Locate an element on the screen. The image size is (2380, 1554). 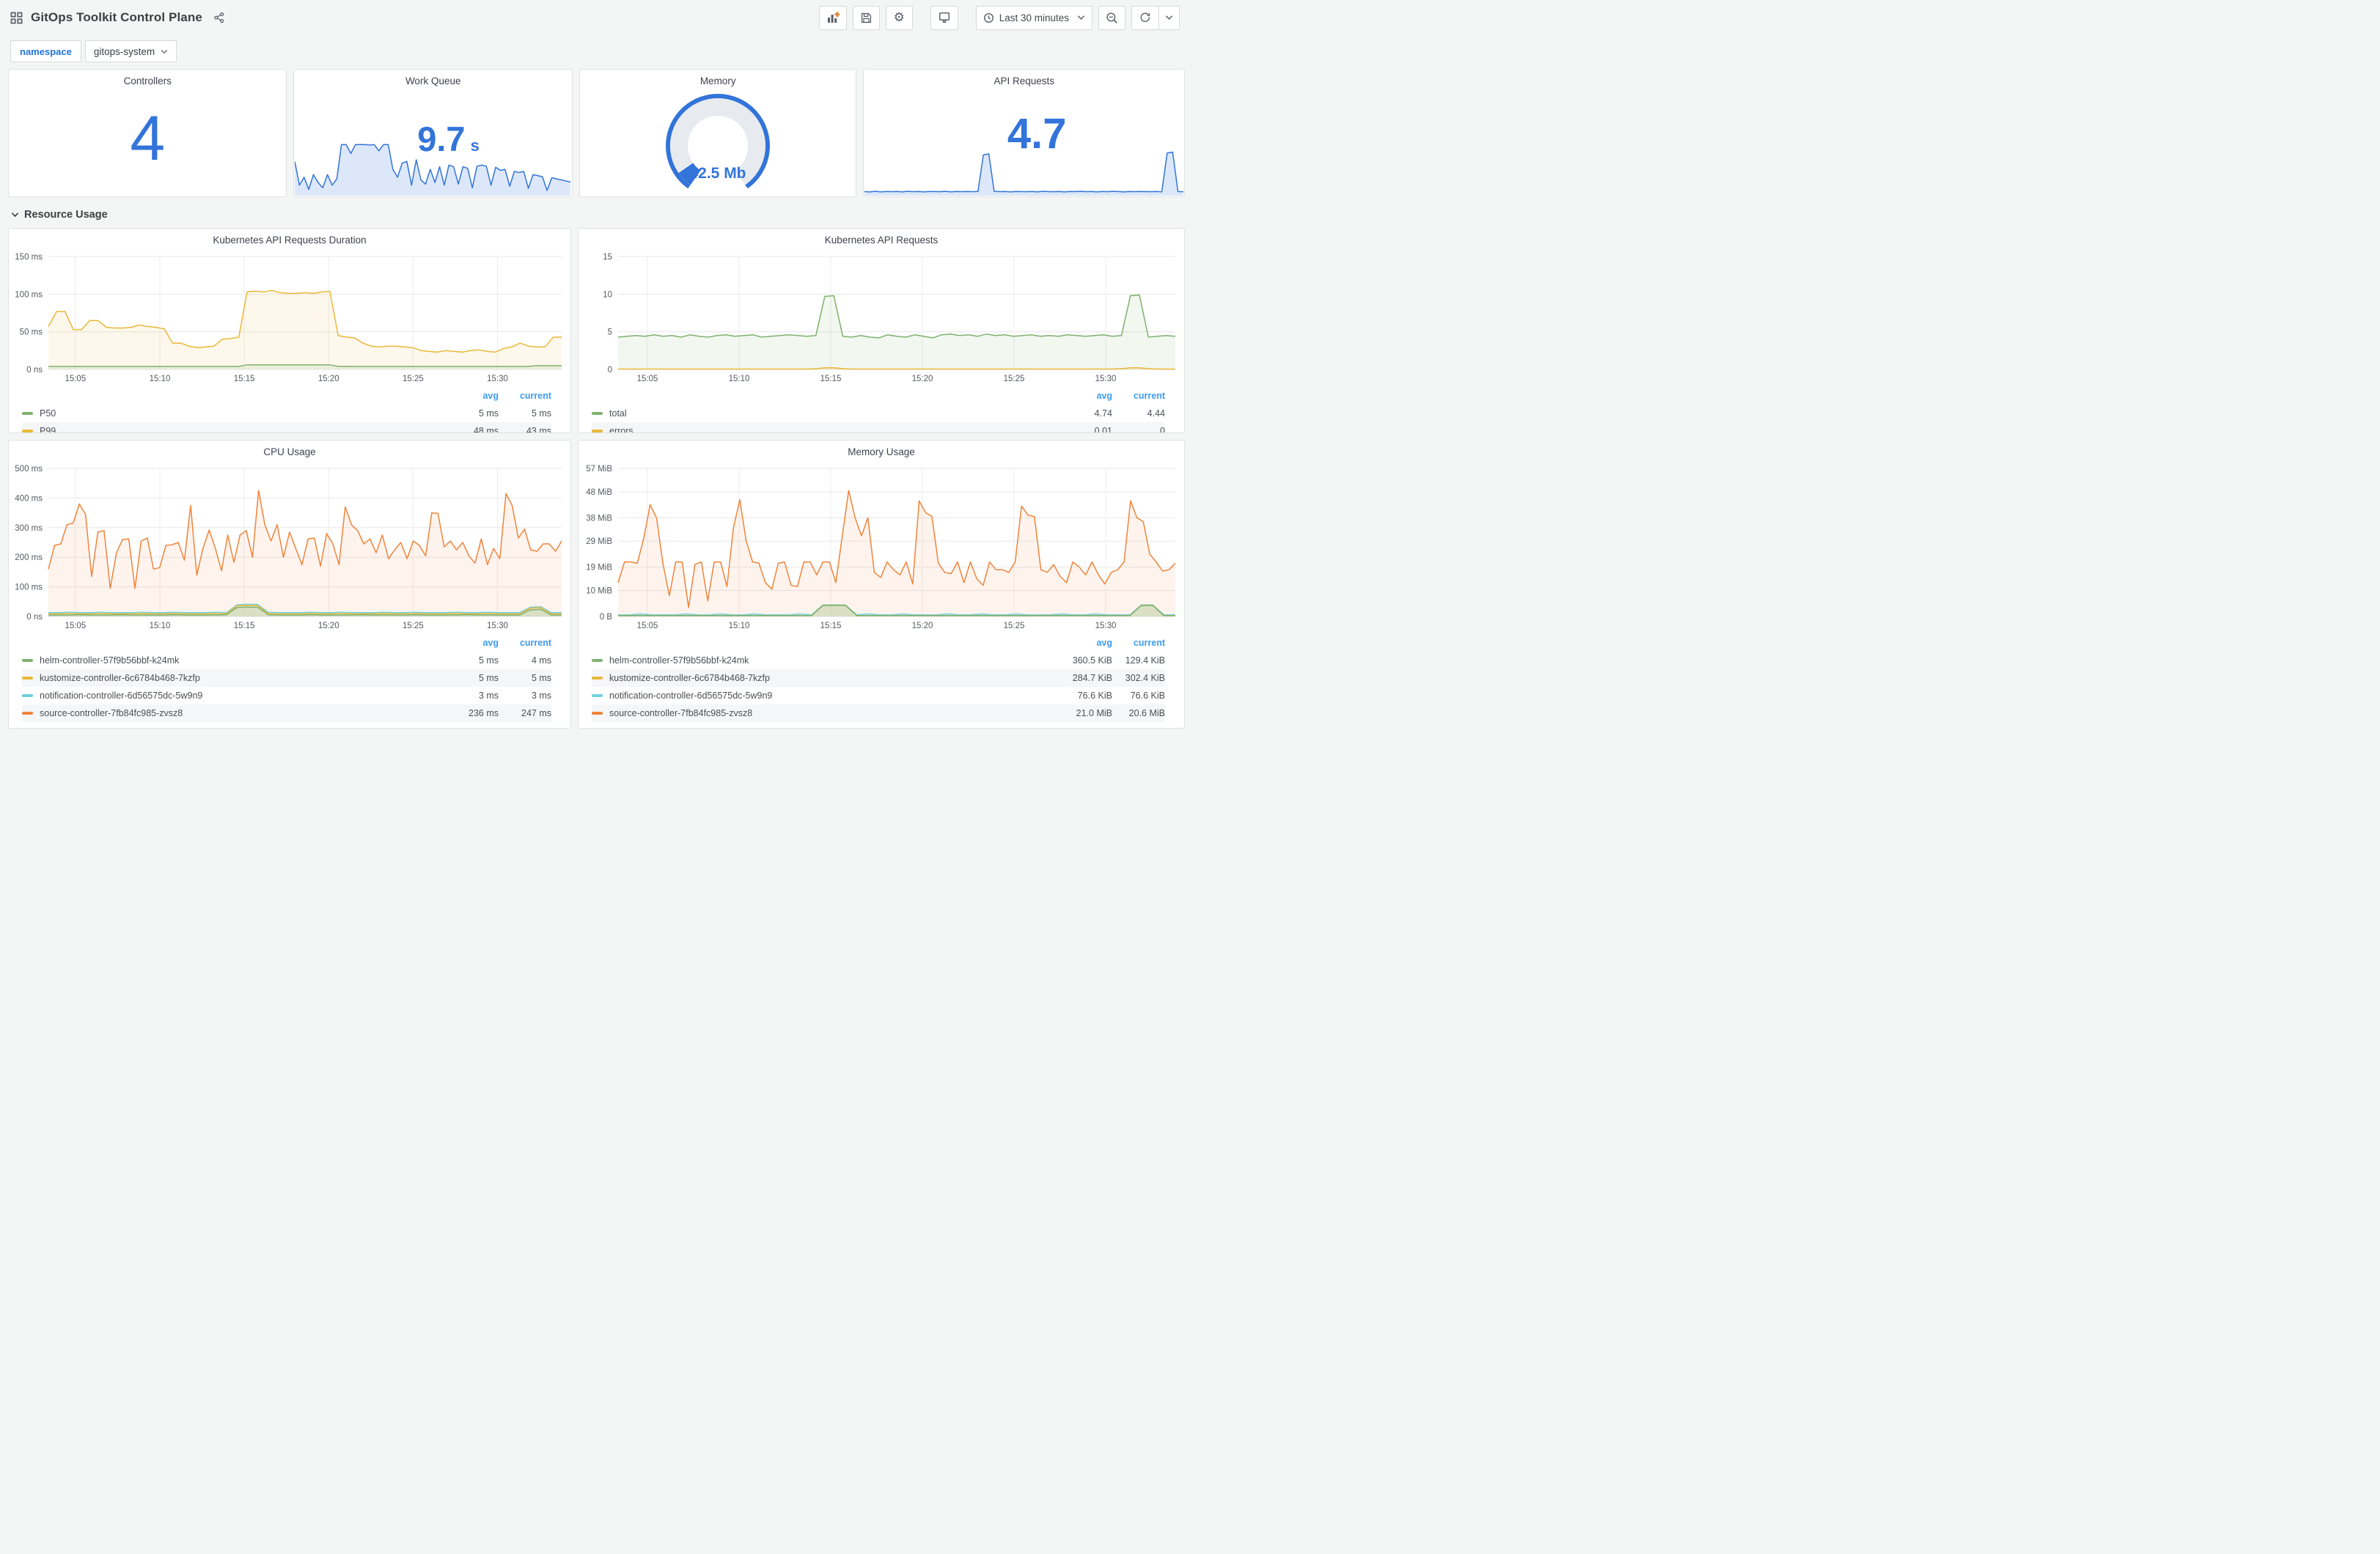
legend-series-name: total is located at coordinates (618, 414).